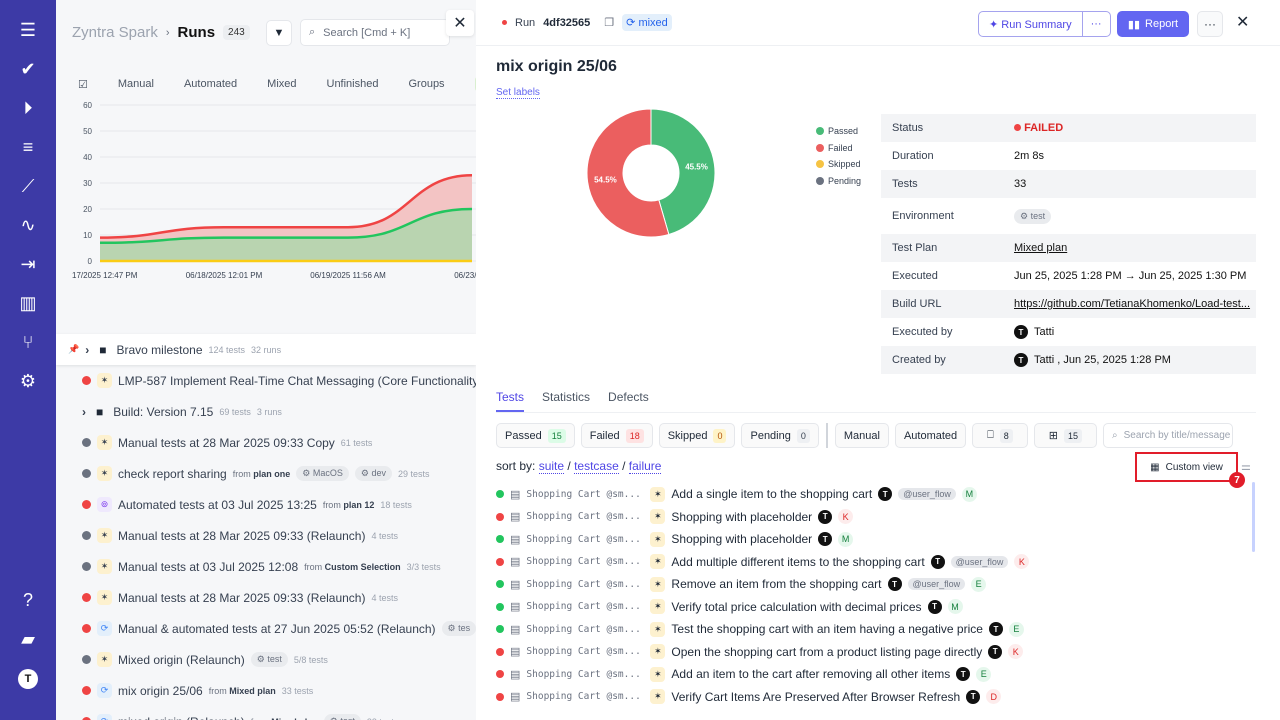 The width and height of the screenshot is (1280, 720). I want to click on tab-automated: Automated, so click(210, 84).